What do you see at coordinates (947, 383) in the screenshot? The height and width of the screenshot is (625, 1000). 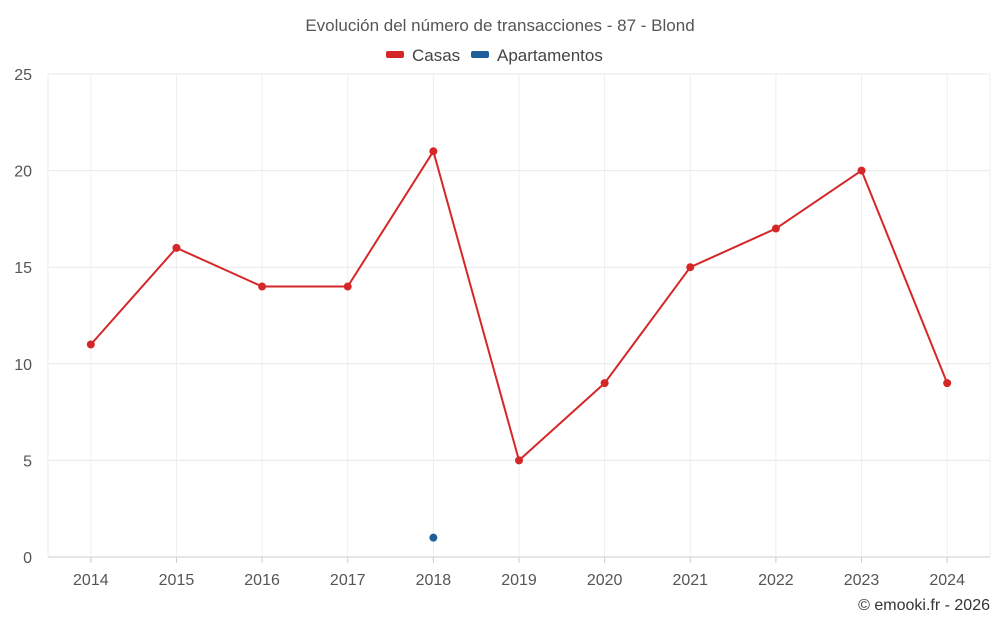 I see `data-point-casas-2024` at bounding box center [947, 383].